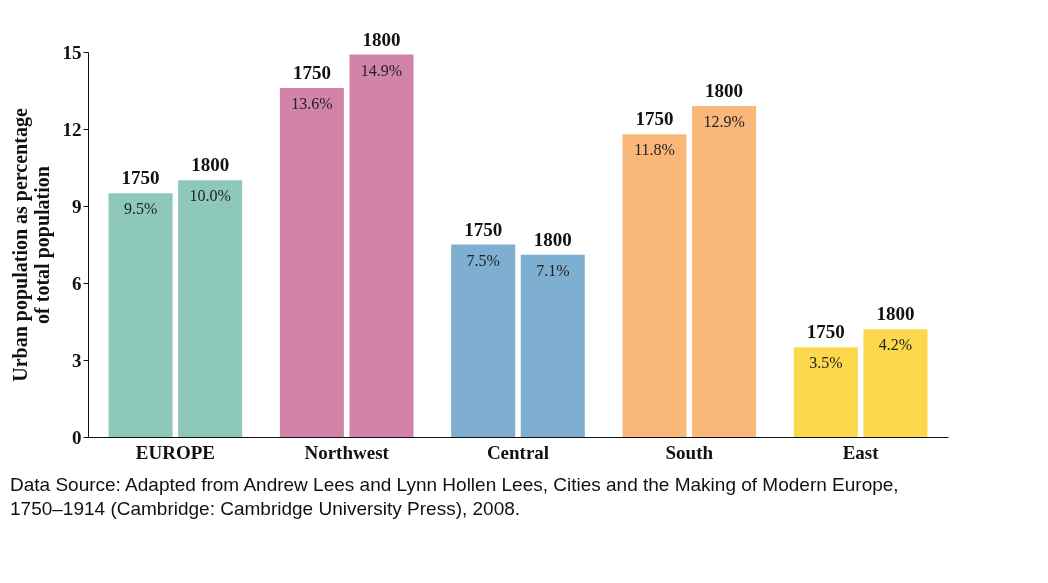 The height and width of the screenshot is (583, 1048). Describe the element at coordinates (140, 178) in the screenshot. I see `series-label: 1750` at that location.